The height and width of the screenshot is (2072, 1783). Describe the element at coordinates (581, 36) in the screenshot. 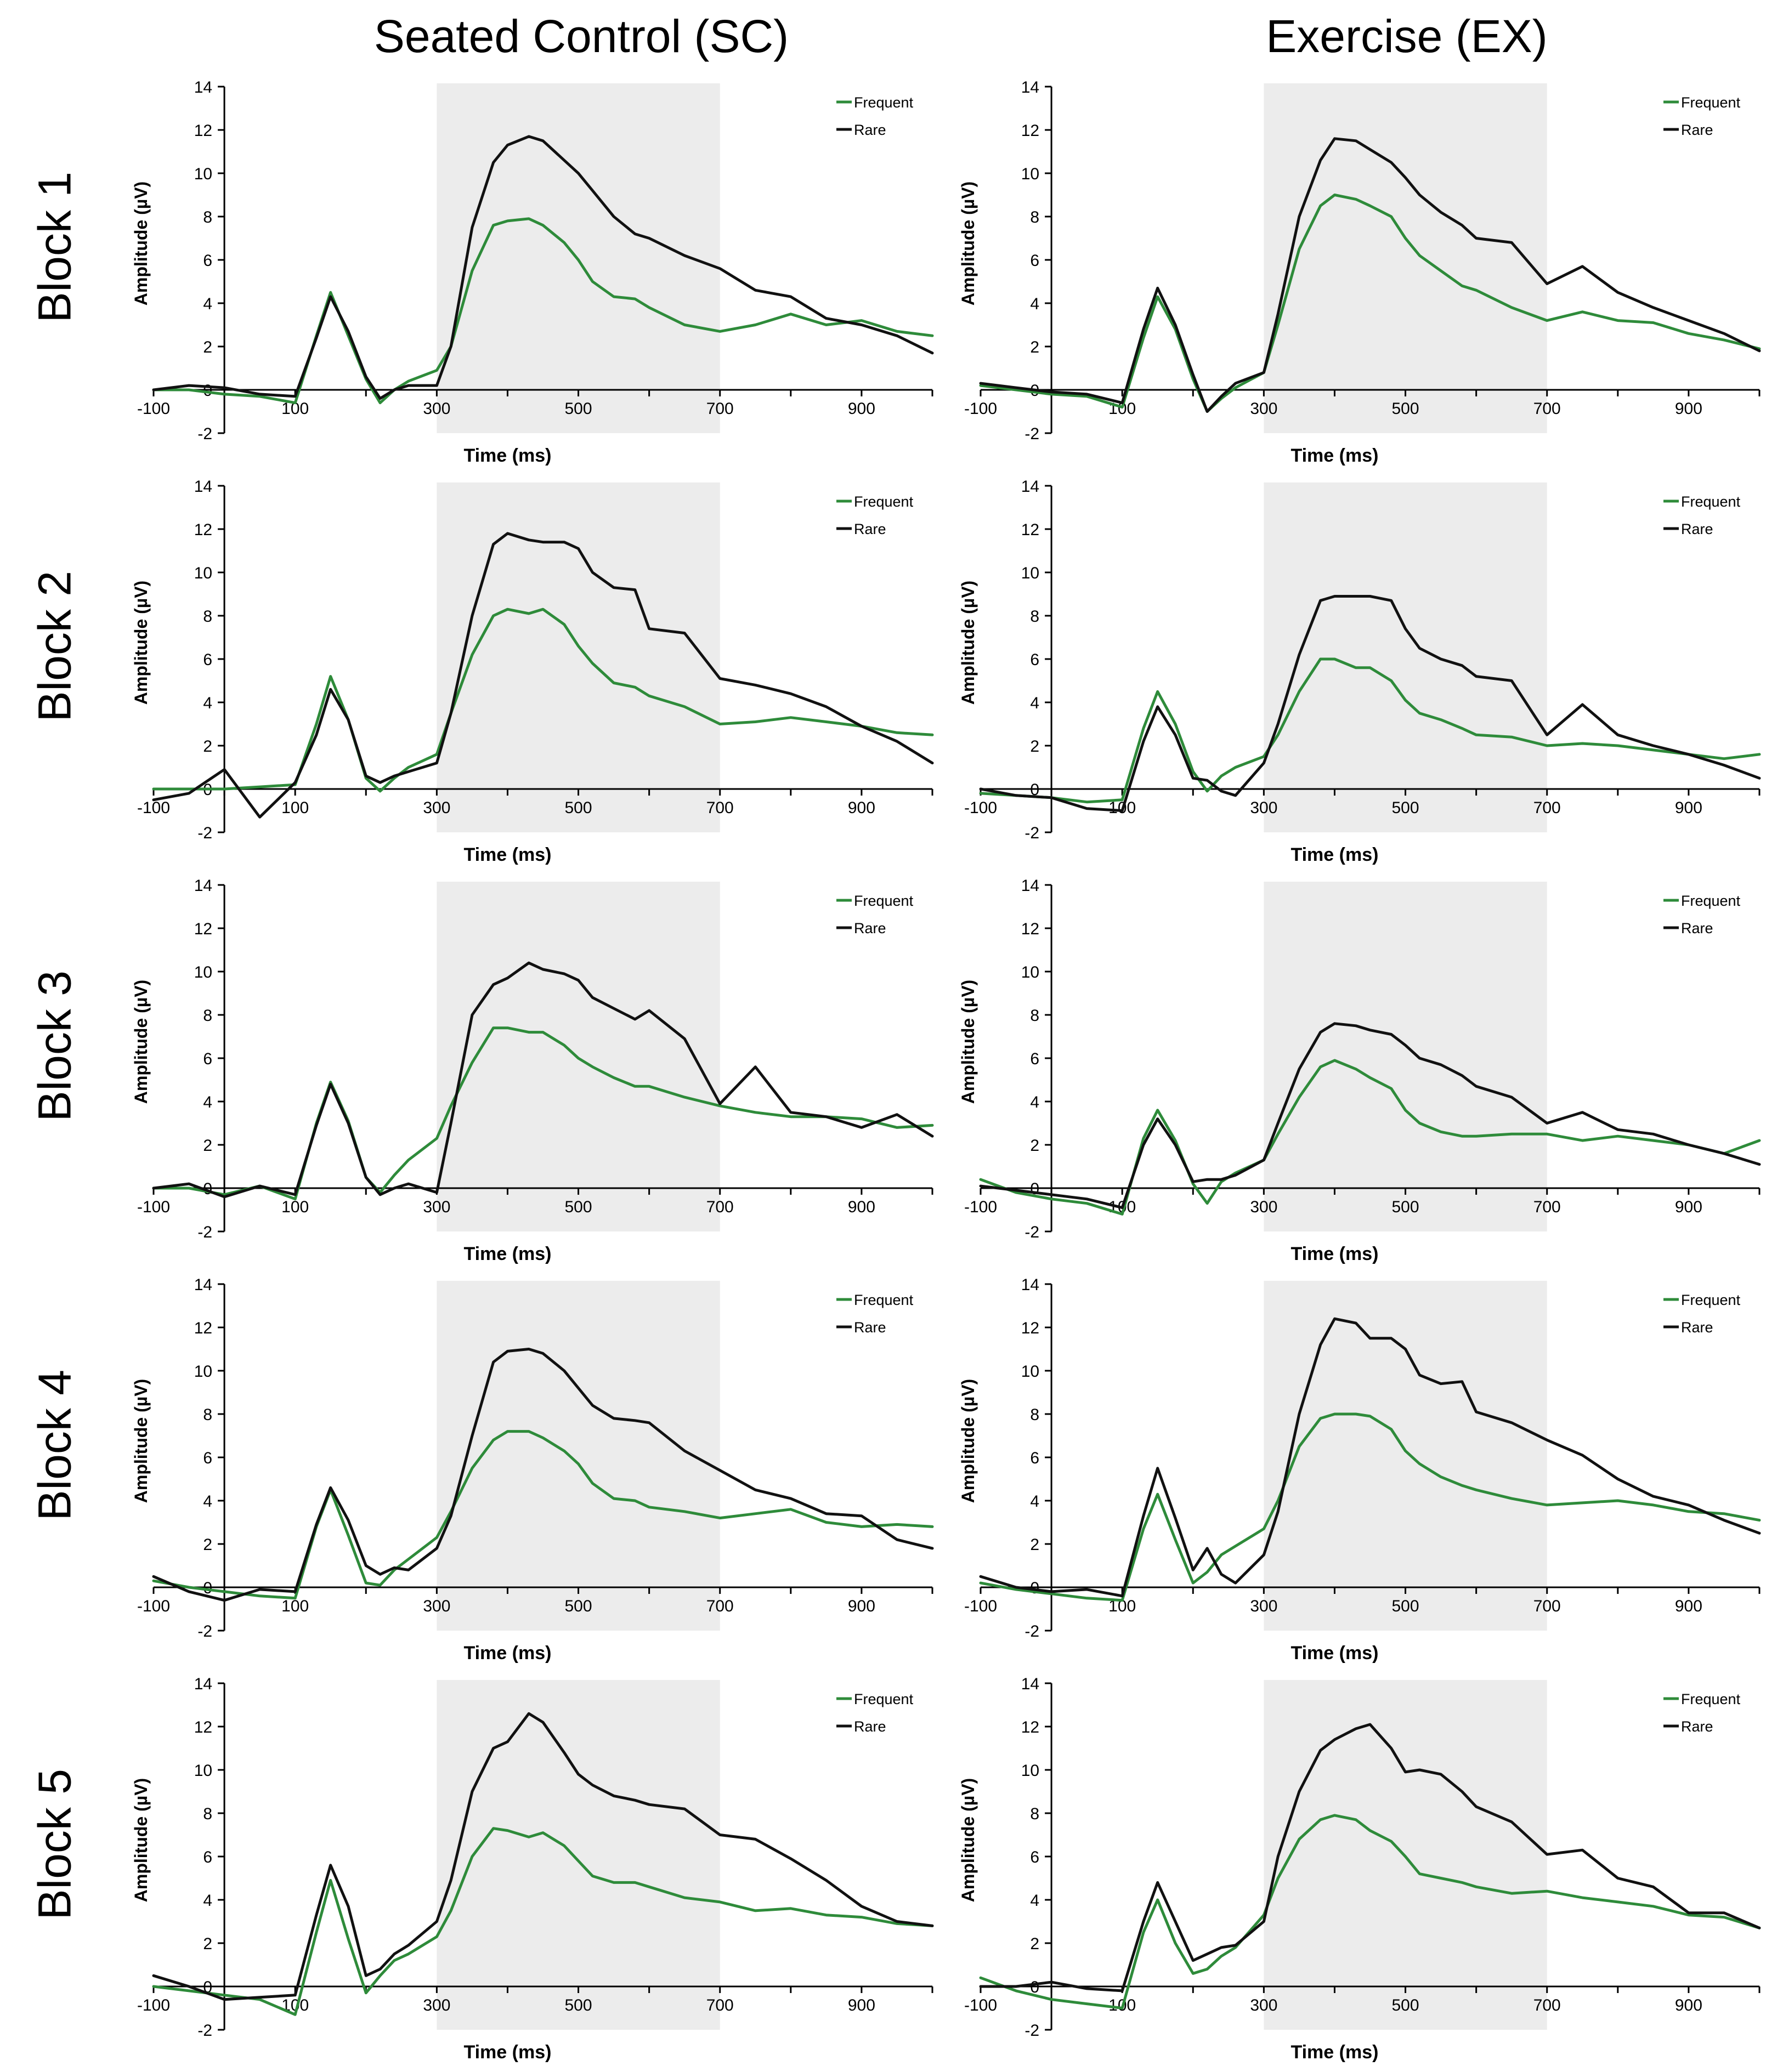

I see `column-title-sc: Seated Control (SC)` at that location.